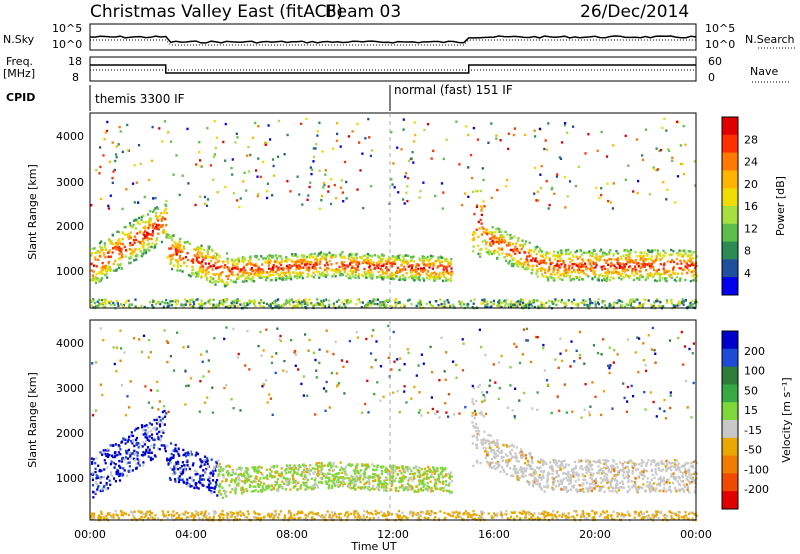  Describe the element at coordinates (634, 12) in the screenshot. I see `date-label: 26/Dec/2014` at that location.